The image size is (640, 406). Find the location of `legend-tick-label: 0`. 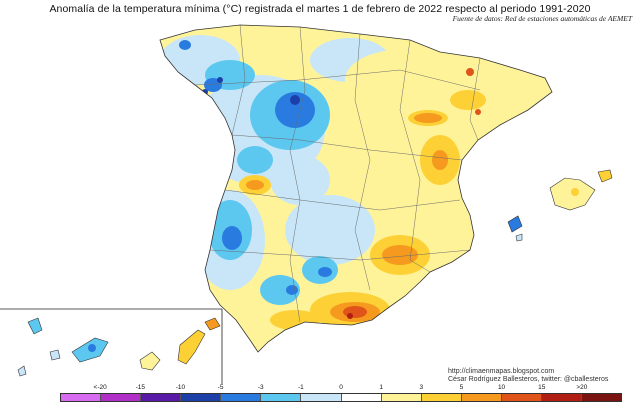

legend-tick-label: 0 is located at coordinates (341, 387).